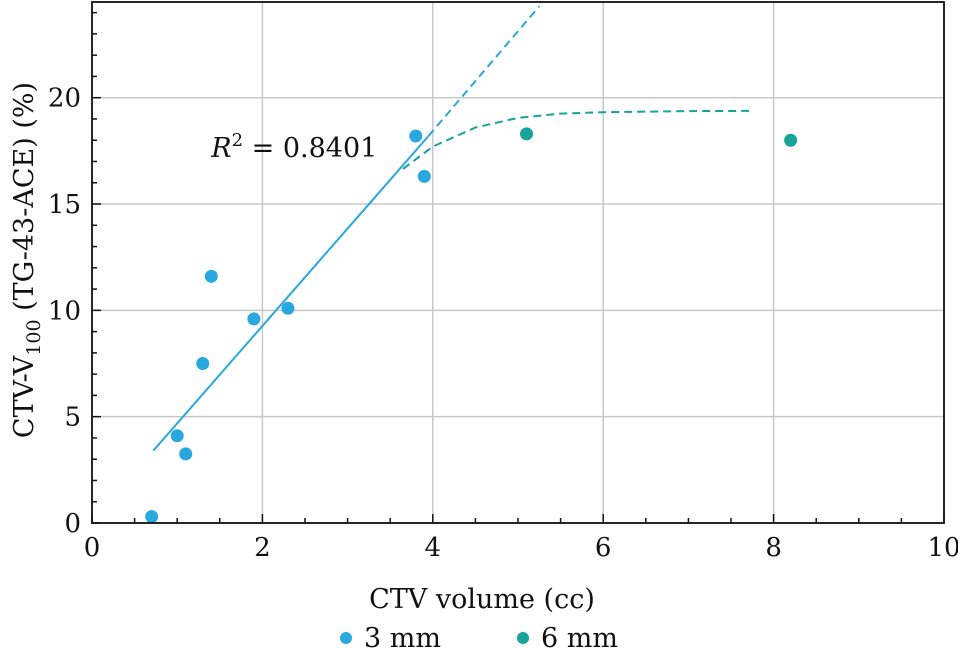 This screenshot has width=958, height=648. What do you see at coordinates (433, 548) in the screenshot?
I see `x-tick-label: 4` at bounding box center [433, 548].